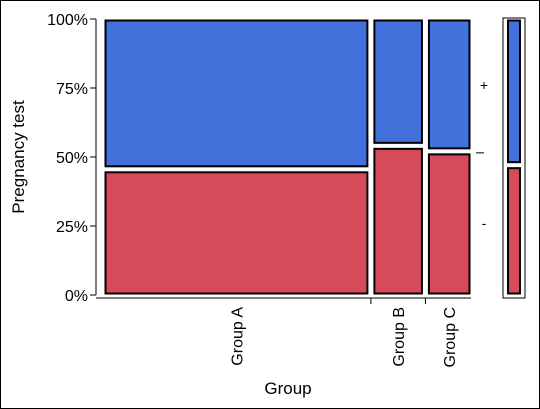 The width and height of the screenshot is (540, 409). I want to click on mosaic-cell-group-c-positive, so click(449, 84).